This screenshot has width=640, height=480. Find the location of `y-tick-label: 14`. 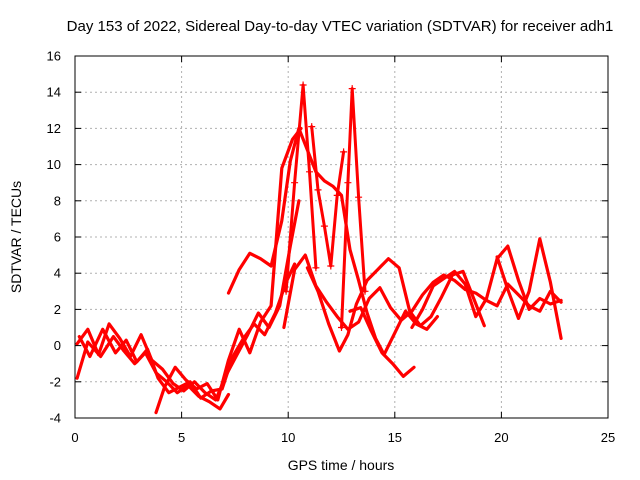

y-tick-label: 14 is located at coordinates (54, 92).